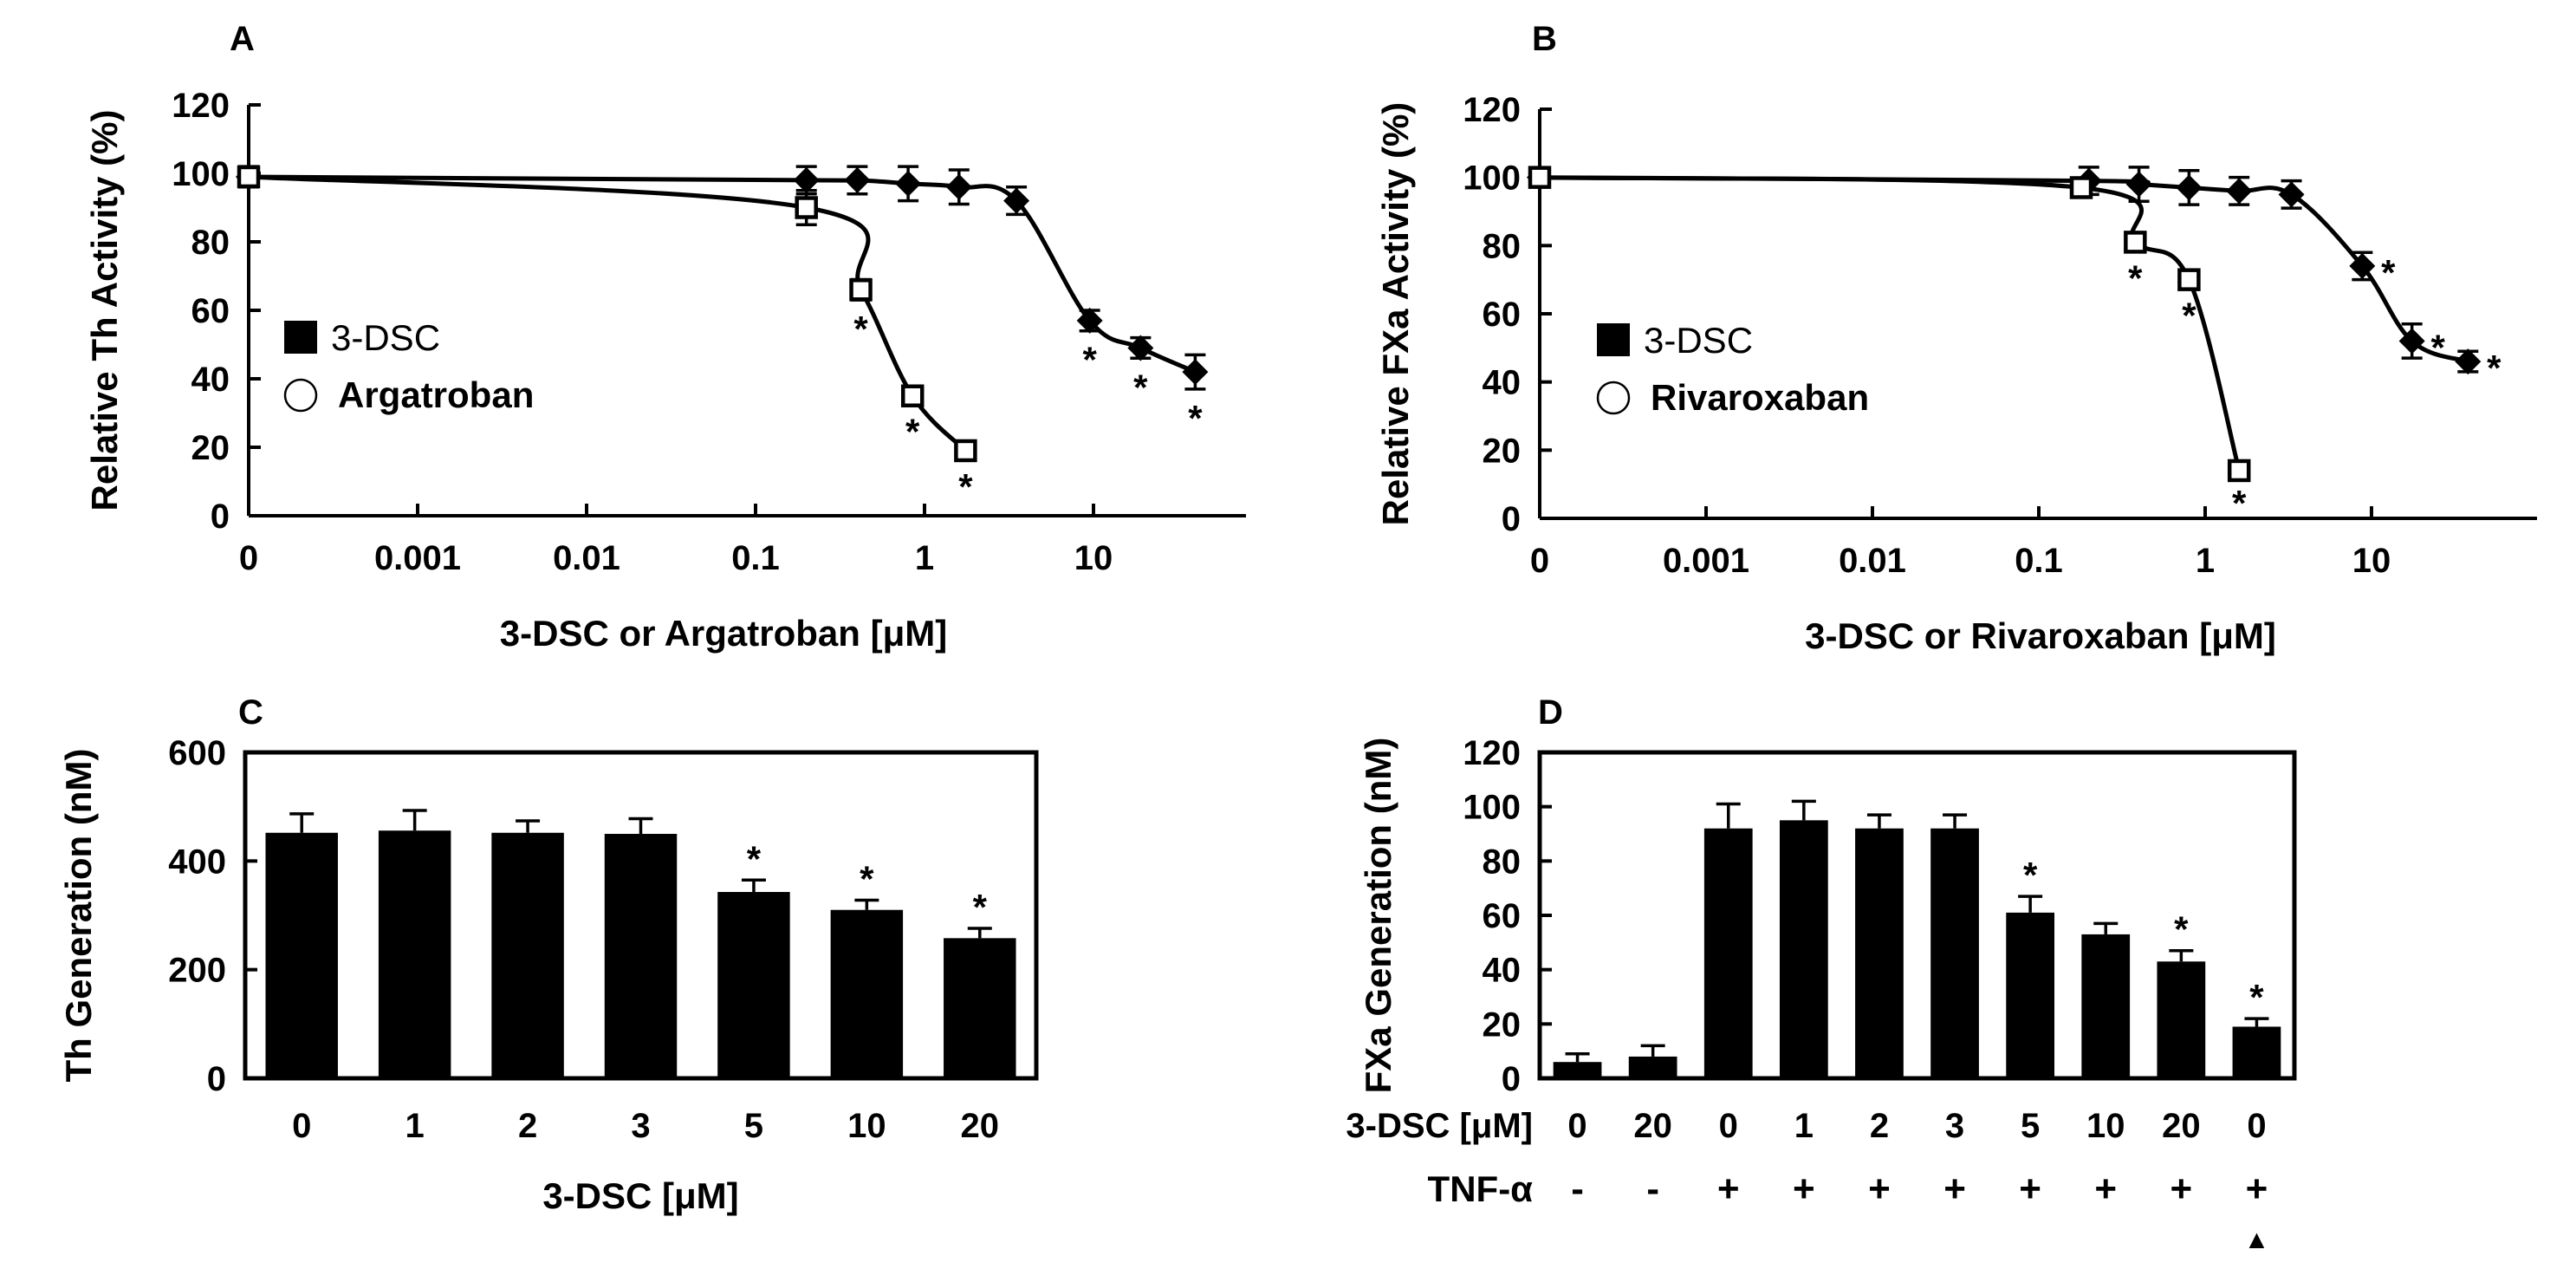  I want to click on y-axis-title: Th Generation (nM), so click(78, 916).